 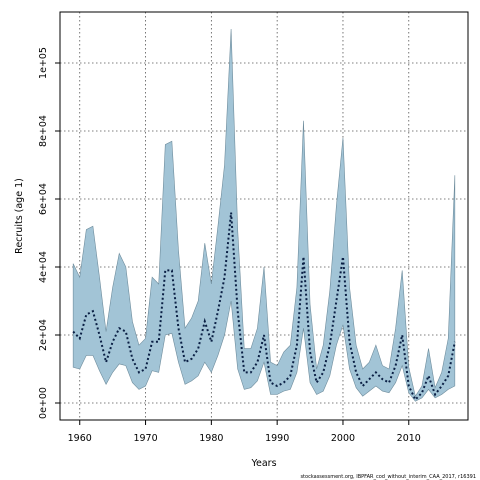 What do you see at coordinates (211, 438) in the screenshot?
I see `x-tick-label: 1980` at bounding box center [211, 438].